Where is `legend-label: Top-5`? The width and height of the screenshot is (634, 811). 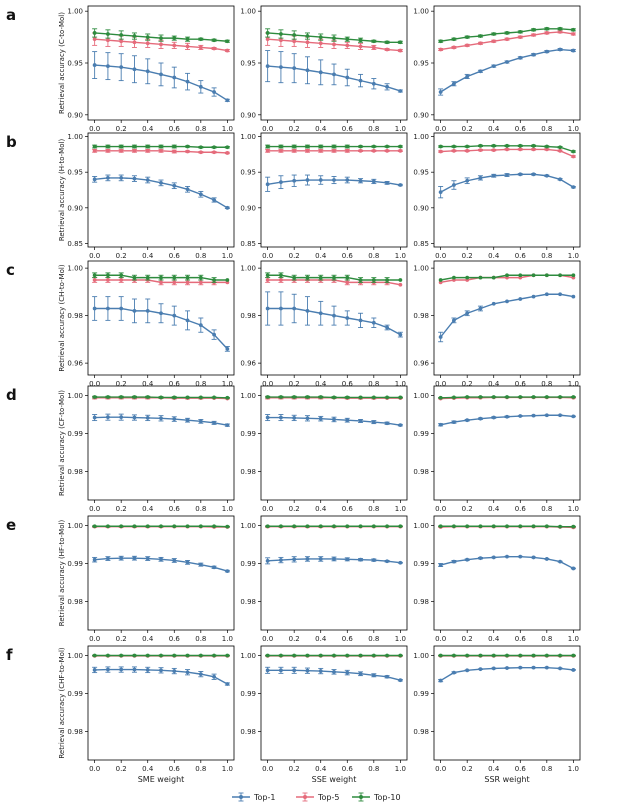 legend-label: Top-5 is located at coordinates (328, 797).